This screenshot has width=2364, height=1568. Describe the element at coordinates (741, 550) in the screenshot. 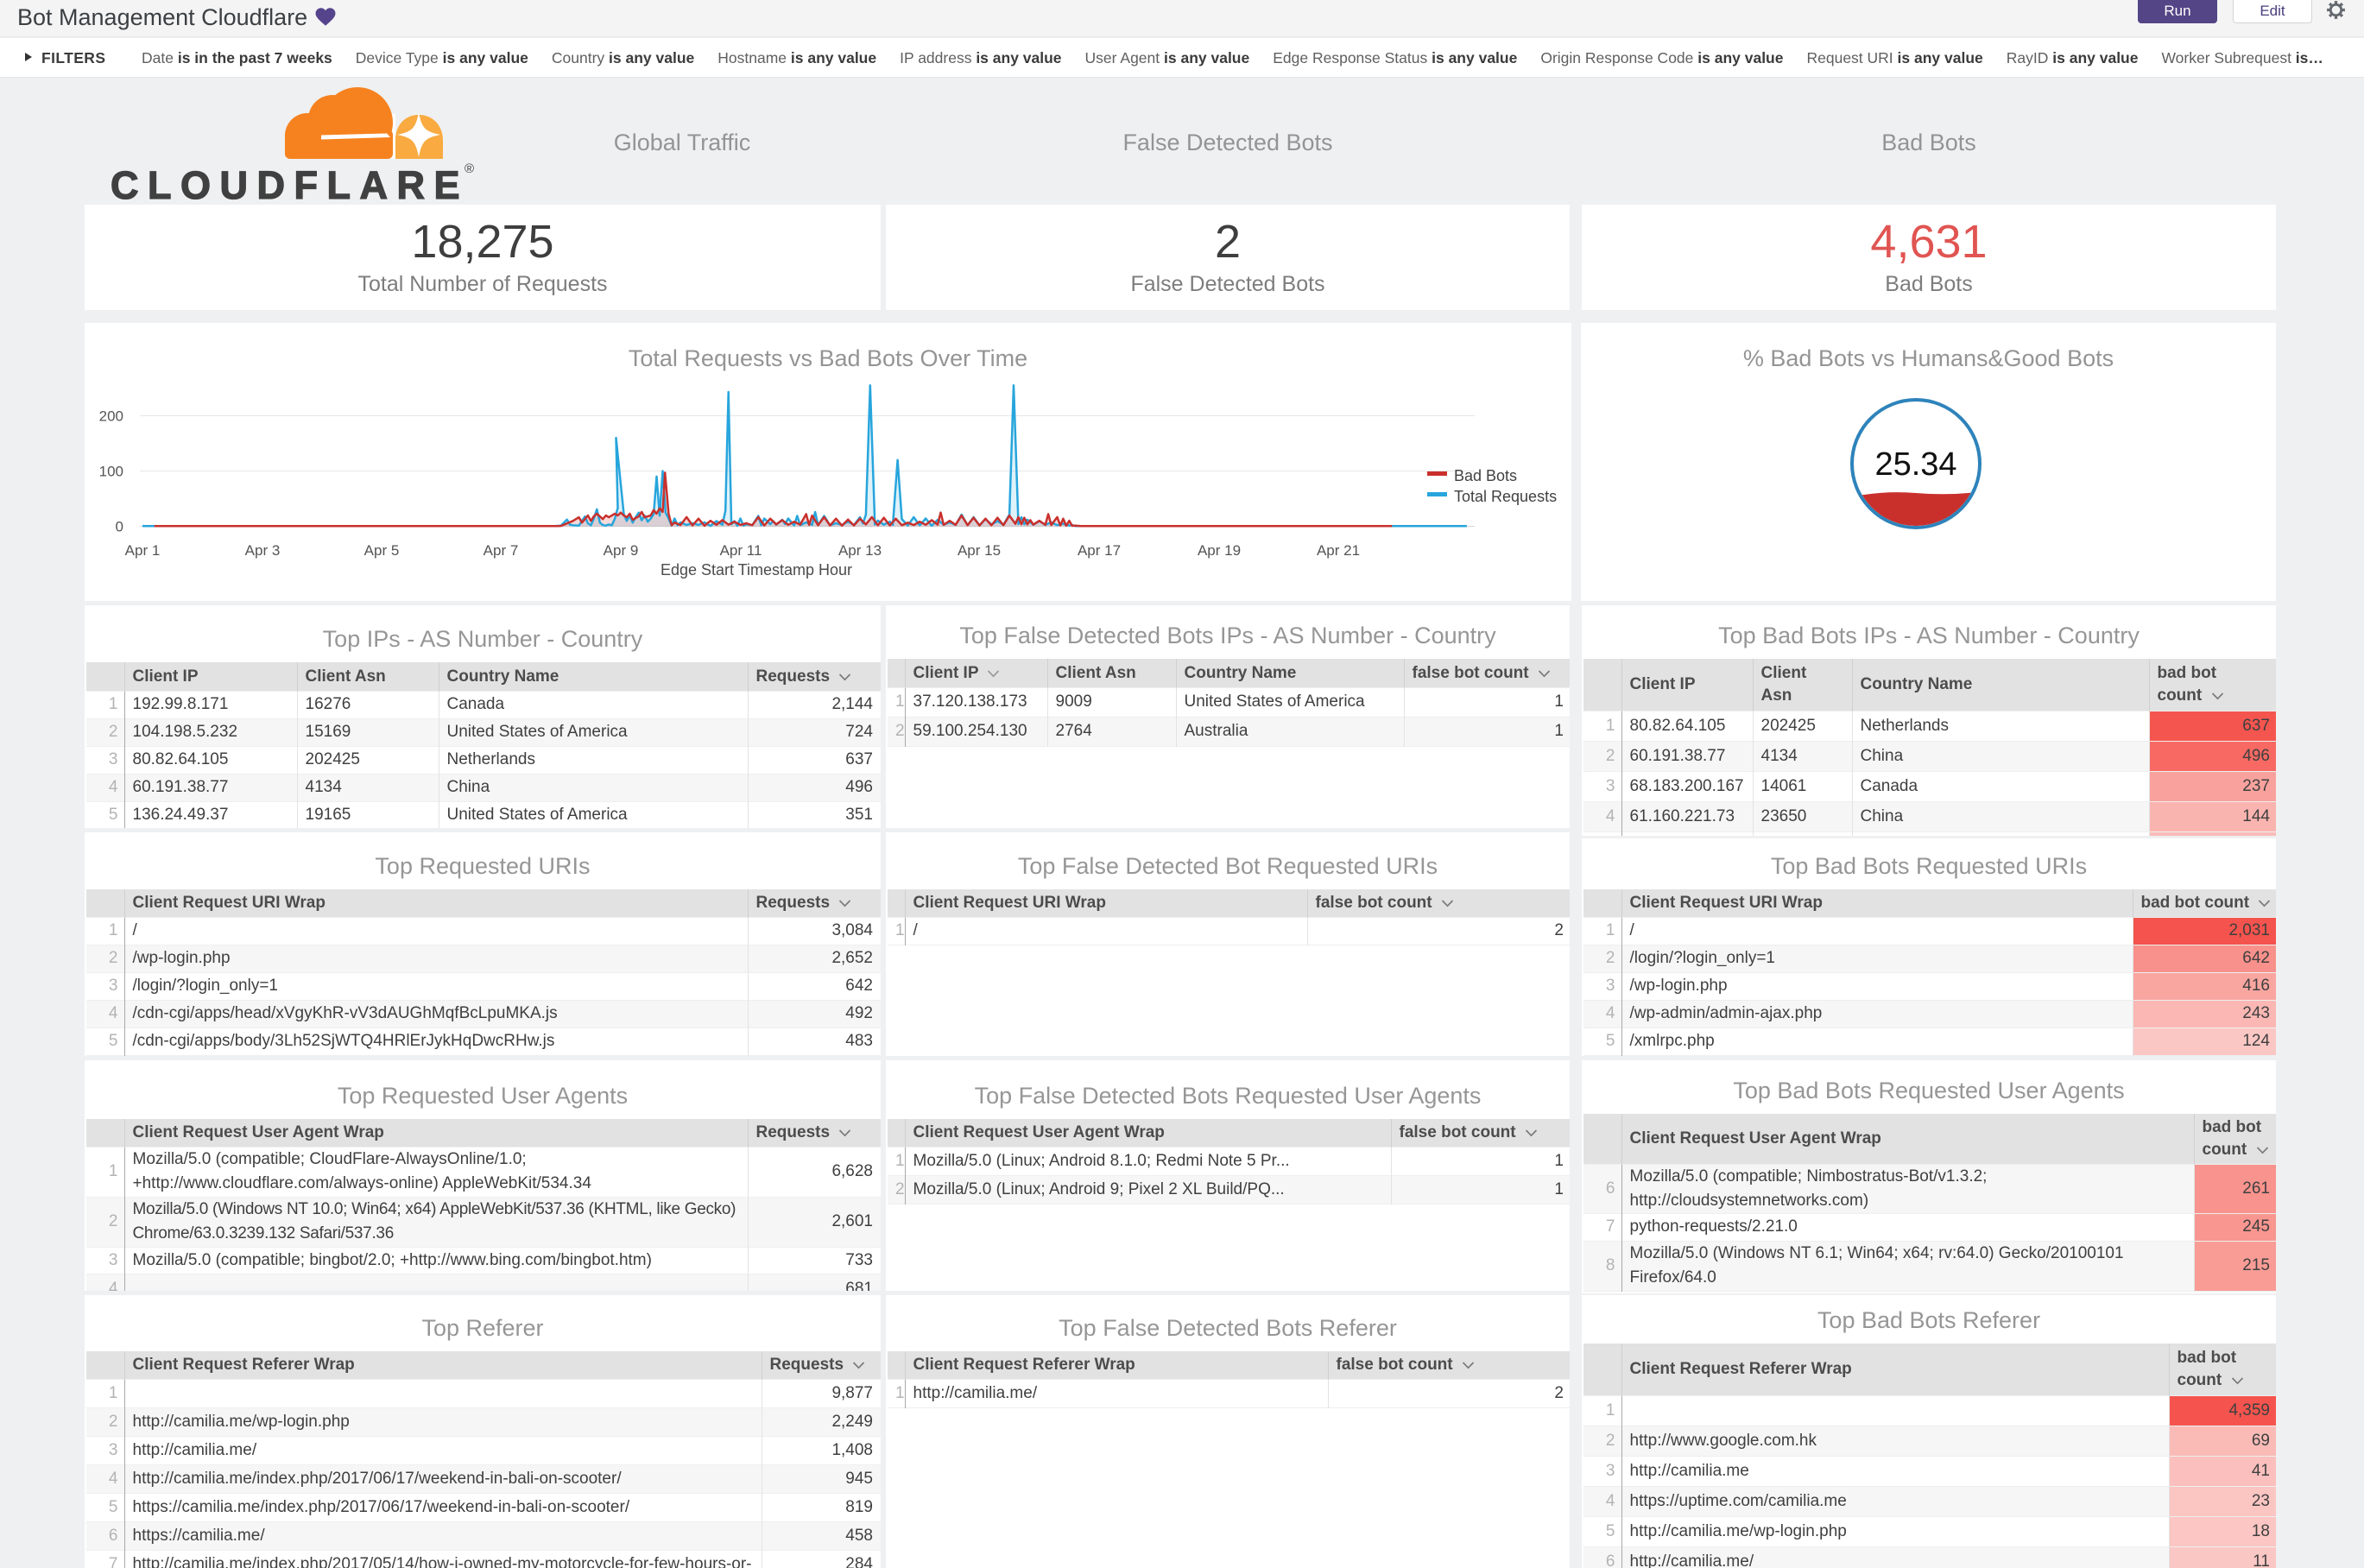

I see `svg-text: Apr 11` at that location.